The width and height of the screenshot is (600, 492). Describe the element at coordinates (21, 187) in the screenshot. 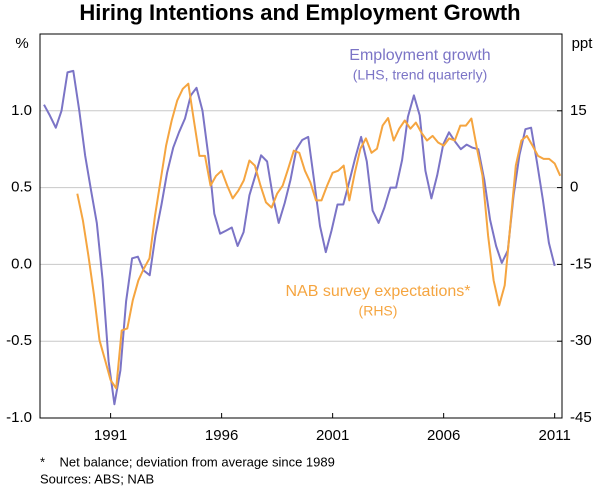

I see `y-tick-label: 0.5` at that location.